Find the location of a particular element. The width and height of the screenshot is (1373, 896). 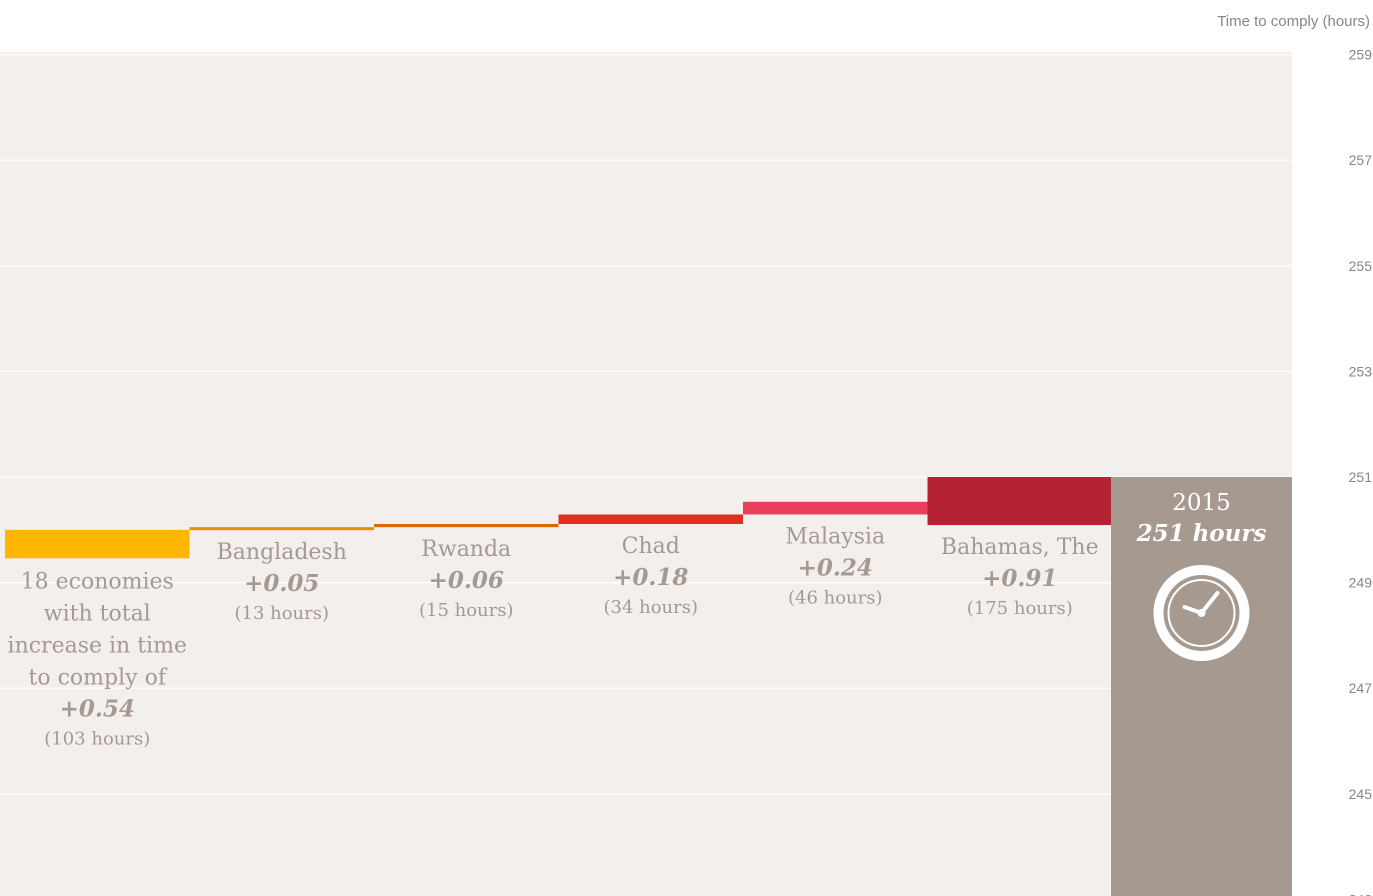

total-year-label: 2015 is located at coordinates (1201, 503).